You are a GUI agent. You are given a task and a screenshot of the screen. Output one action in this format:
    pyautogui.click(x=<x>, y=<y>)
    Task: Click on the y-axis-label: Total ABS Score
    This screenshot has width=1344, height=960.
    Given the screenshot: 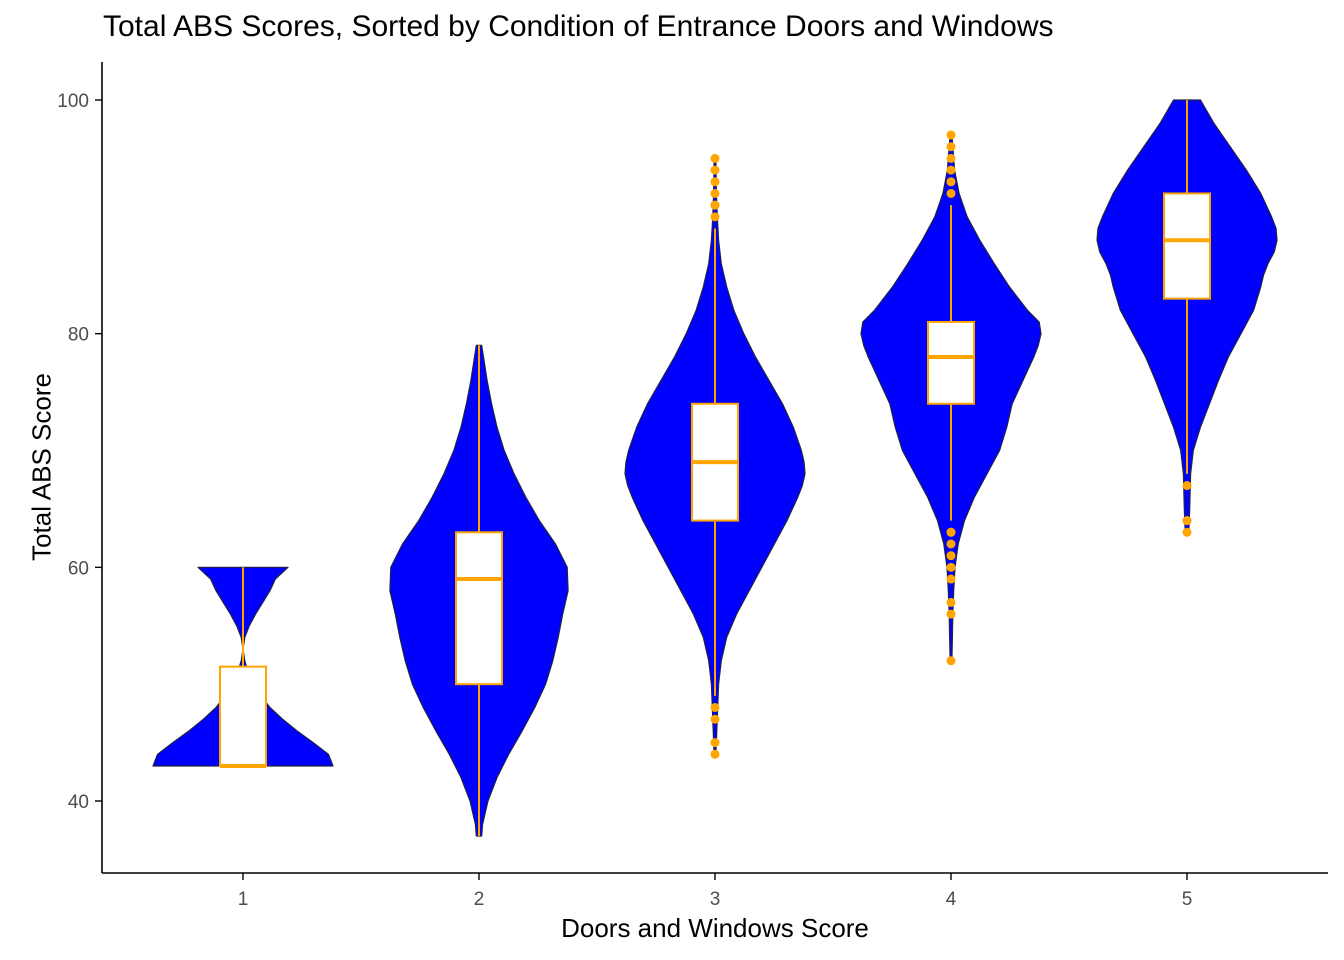 What is the action you would take?
    pyautogui.click(x=41, y=467)
    